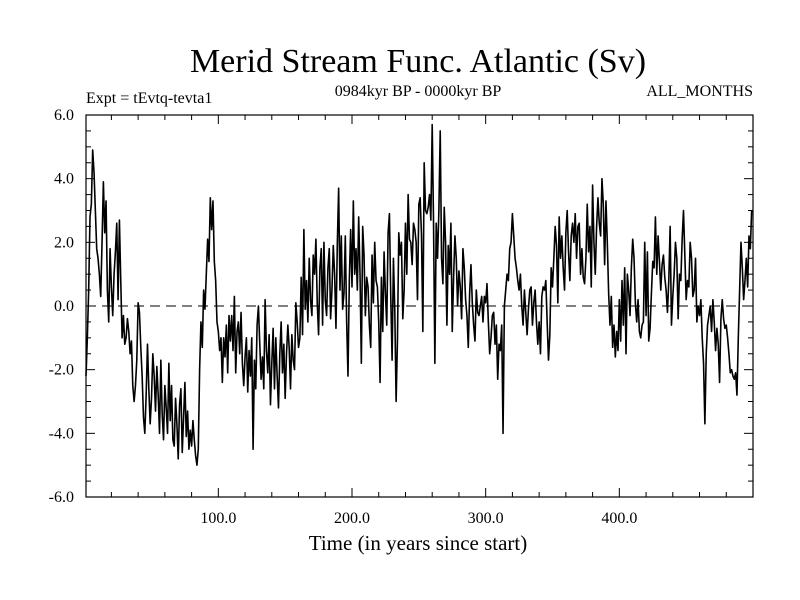 Image resolution: width=800 pixels, height=600 pixels. Describe the element at coordinates (64, 115) in the screenshot. I see `y-tick-label: 6.0` at that location.